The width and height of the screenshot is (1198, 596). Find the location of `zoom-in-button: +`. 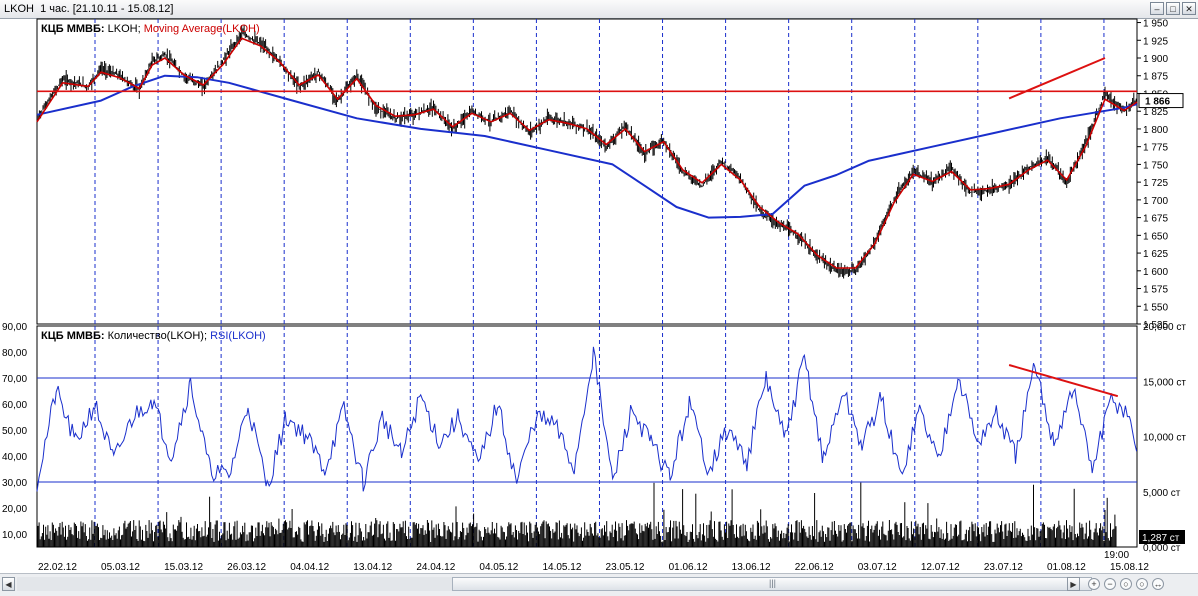

zoom-in-button: + is located at coordinates (1094, 584).